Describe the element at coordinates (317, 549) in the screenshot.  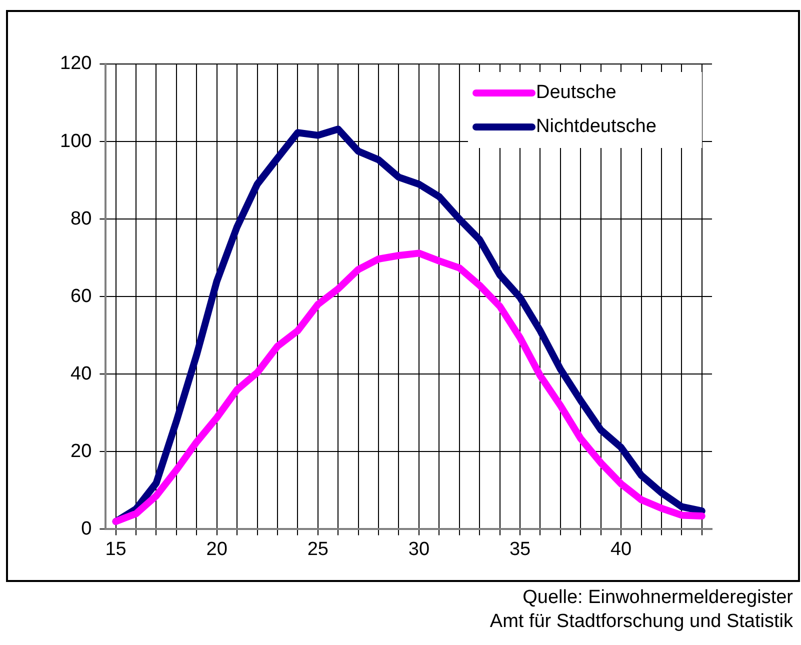
I see `x-tick-label: 25` at that location.